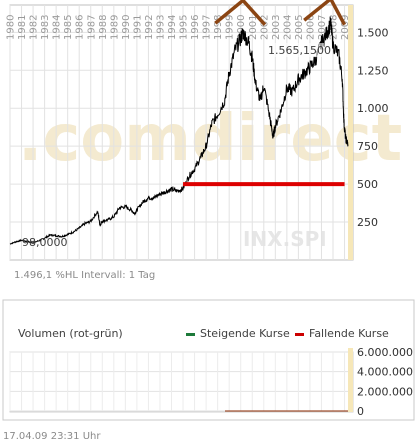 This screenshot has height=443, width=417. I want to click on volume-y-tick-label: 4.000.000, so click(385, 372).